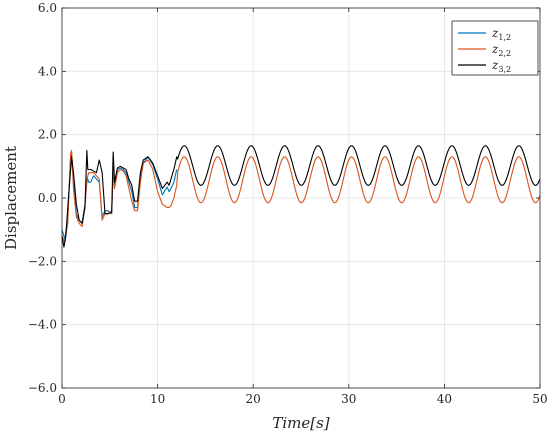  What do you see at coordinates (42, 388) in the screenshot?
I see `y-tick-label: −6.0` at bounding box center [42, 388].